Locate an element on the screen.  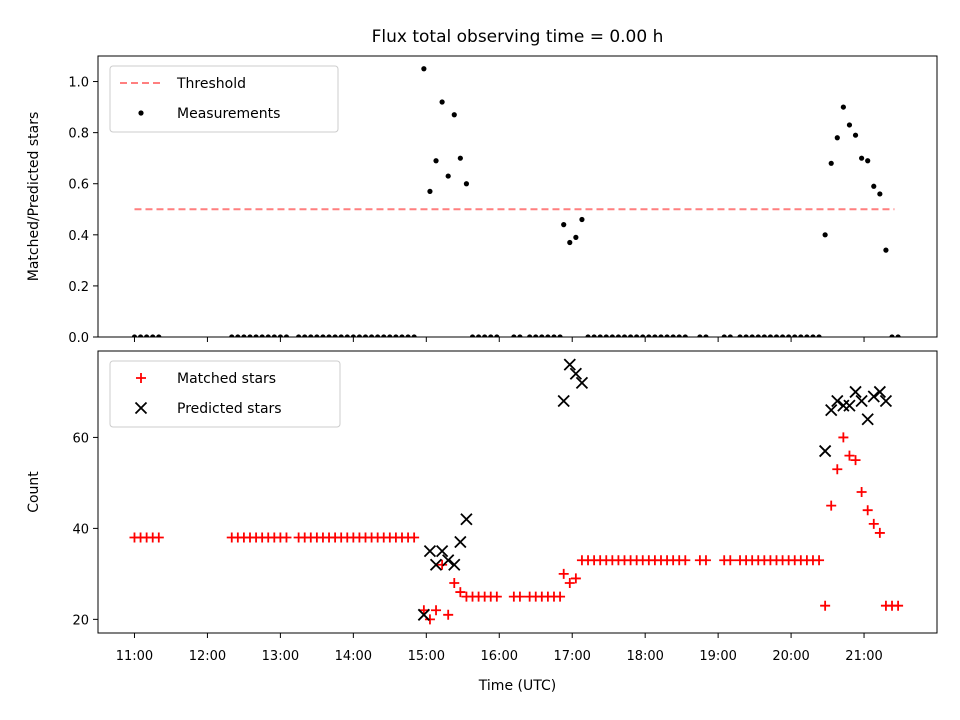
y-tick-label: 0.0 is located at coordinates (78, 338).